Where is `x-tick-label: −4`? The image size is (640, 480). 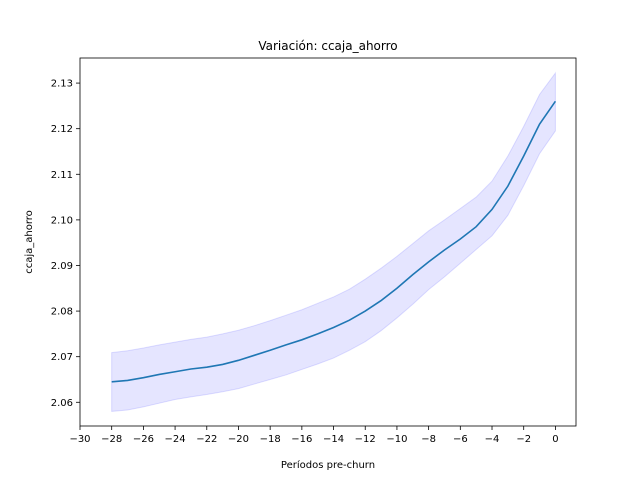
x-tick-label: −4 is located at coordinates (492, 439).